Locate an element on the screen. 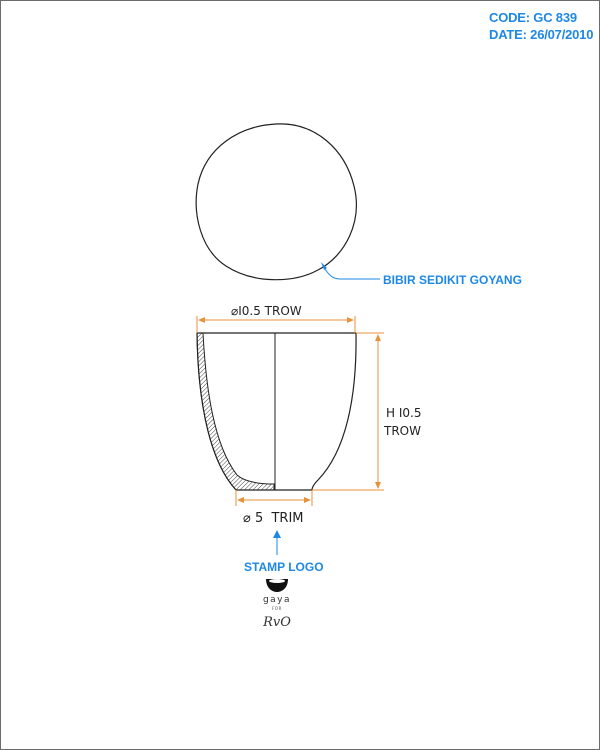  top-dim-arrow-right is located at coordinates (350, 320).